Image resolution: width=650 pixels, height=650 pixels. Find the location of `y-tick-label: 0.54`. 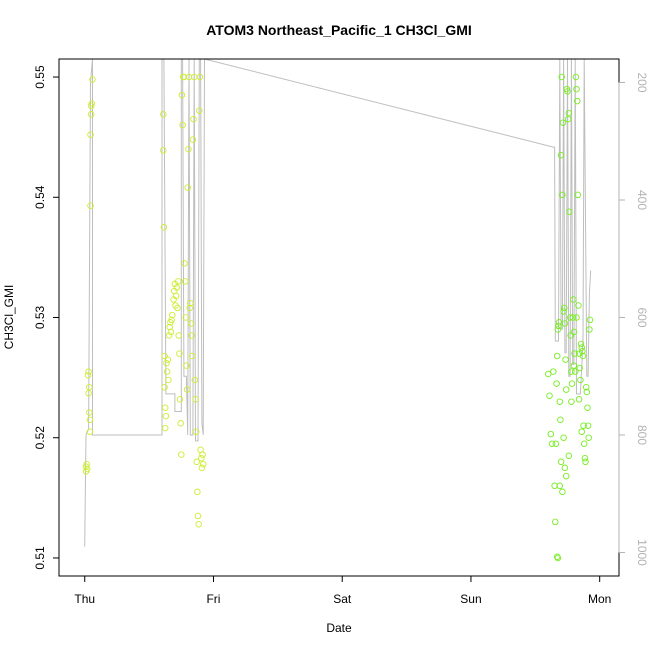

y-tick-label: 0.54 is located at coordinates (40, 197).